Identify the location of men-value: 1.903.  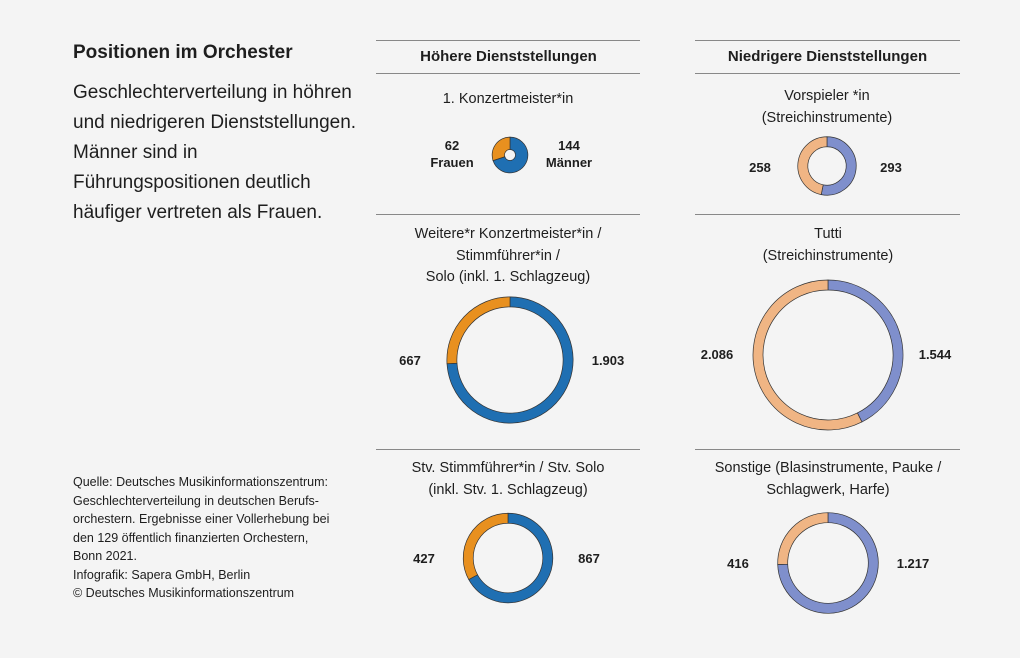
(608, 360).